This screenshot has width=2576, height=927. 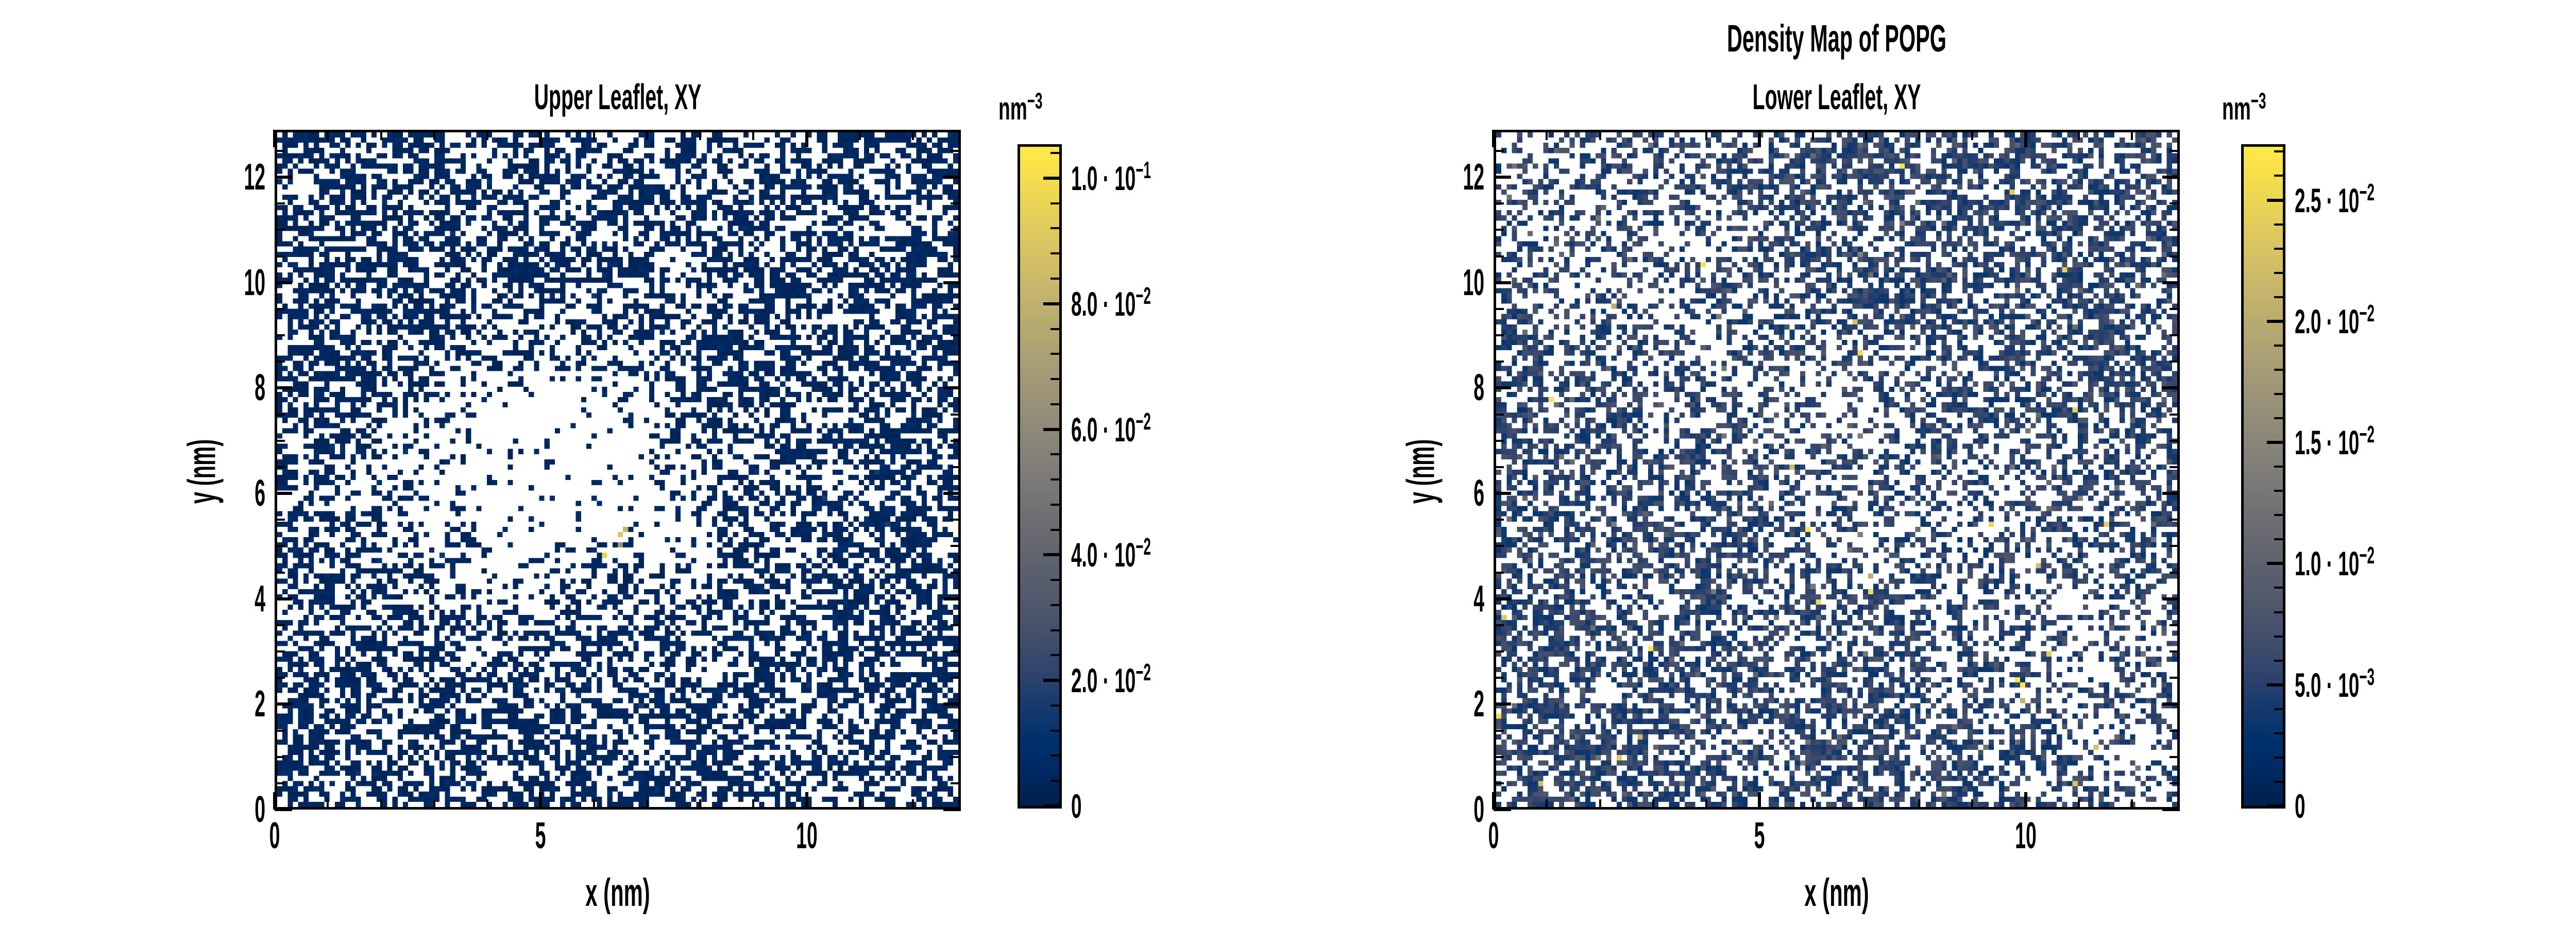 What do you see at coordinates (1143, 421) in the screenshot?
I see `colorbar-exponent-upper-leaflet-3: −2` at bounding box center [1143, 421].